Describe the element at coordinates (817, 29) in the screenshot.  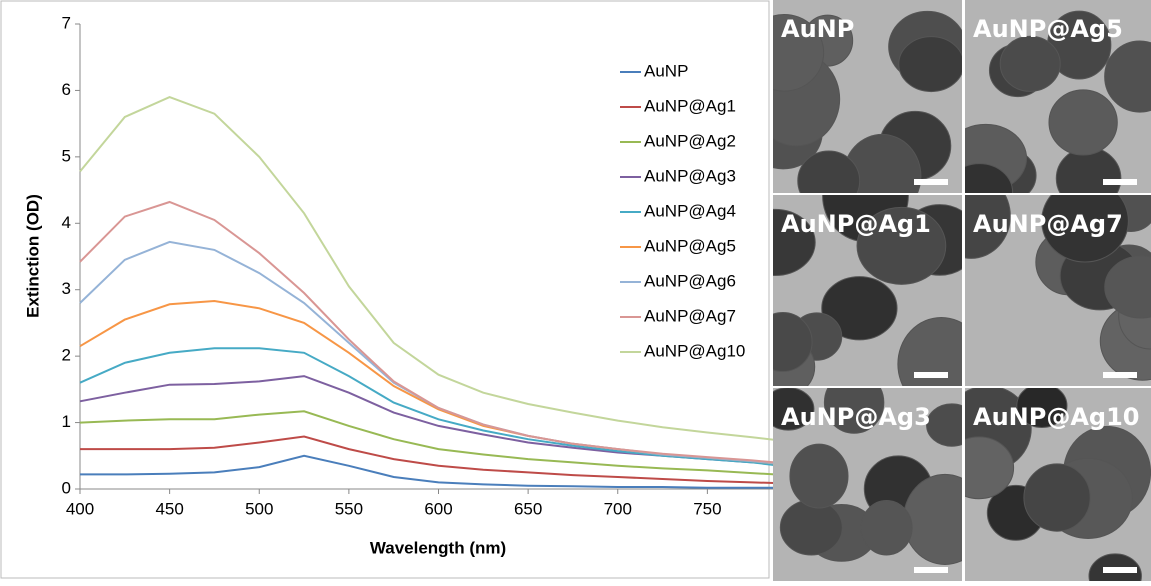
I see `panel-label: AuNP` at that location.